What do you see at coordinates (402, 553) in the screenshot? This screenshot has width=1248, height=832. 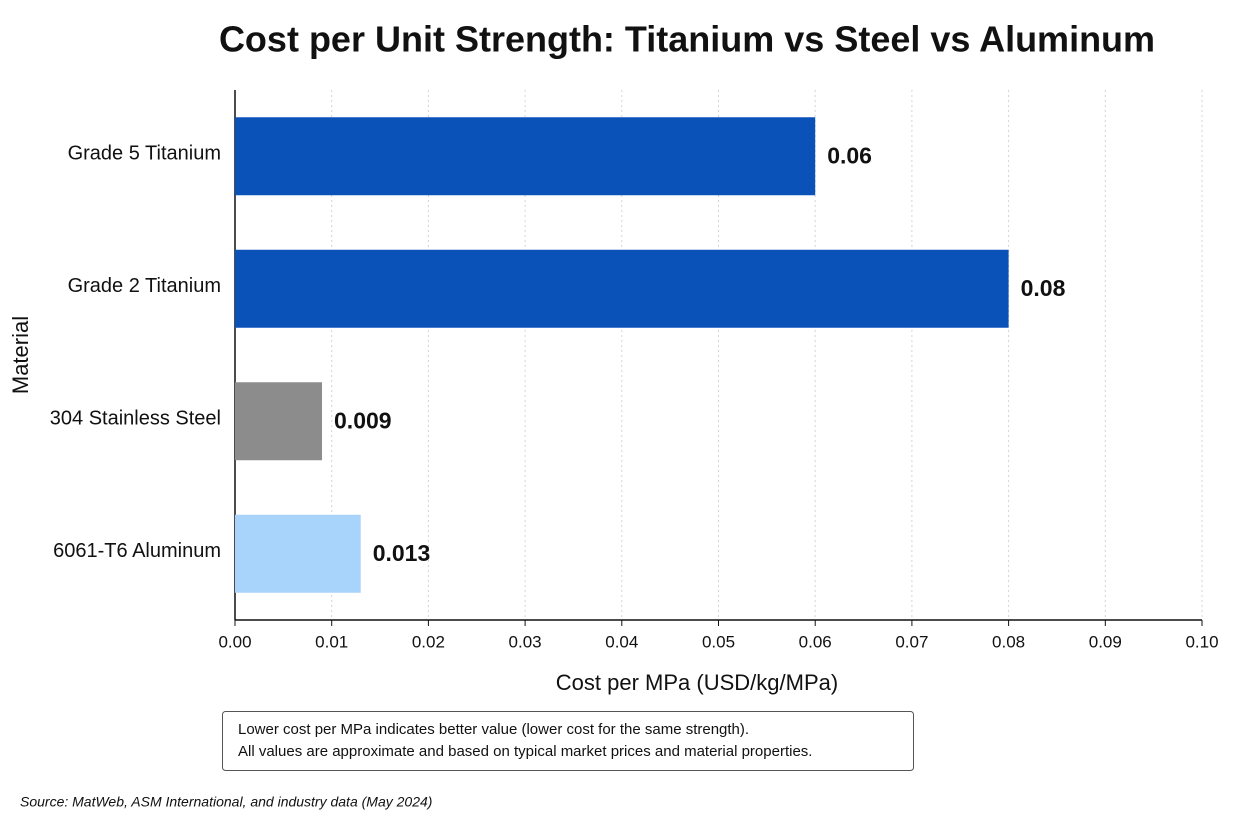 I see `value-label: 0.013` at bounding box center [402, 553].